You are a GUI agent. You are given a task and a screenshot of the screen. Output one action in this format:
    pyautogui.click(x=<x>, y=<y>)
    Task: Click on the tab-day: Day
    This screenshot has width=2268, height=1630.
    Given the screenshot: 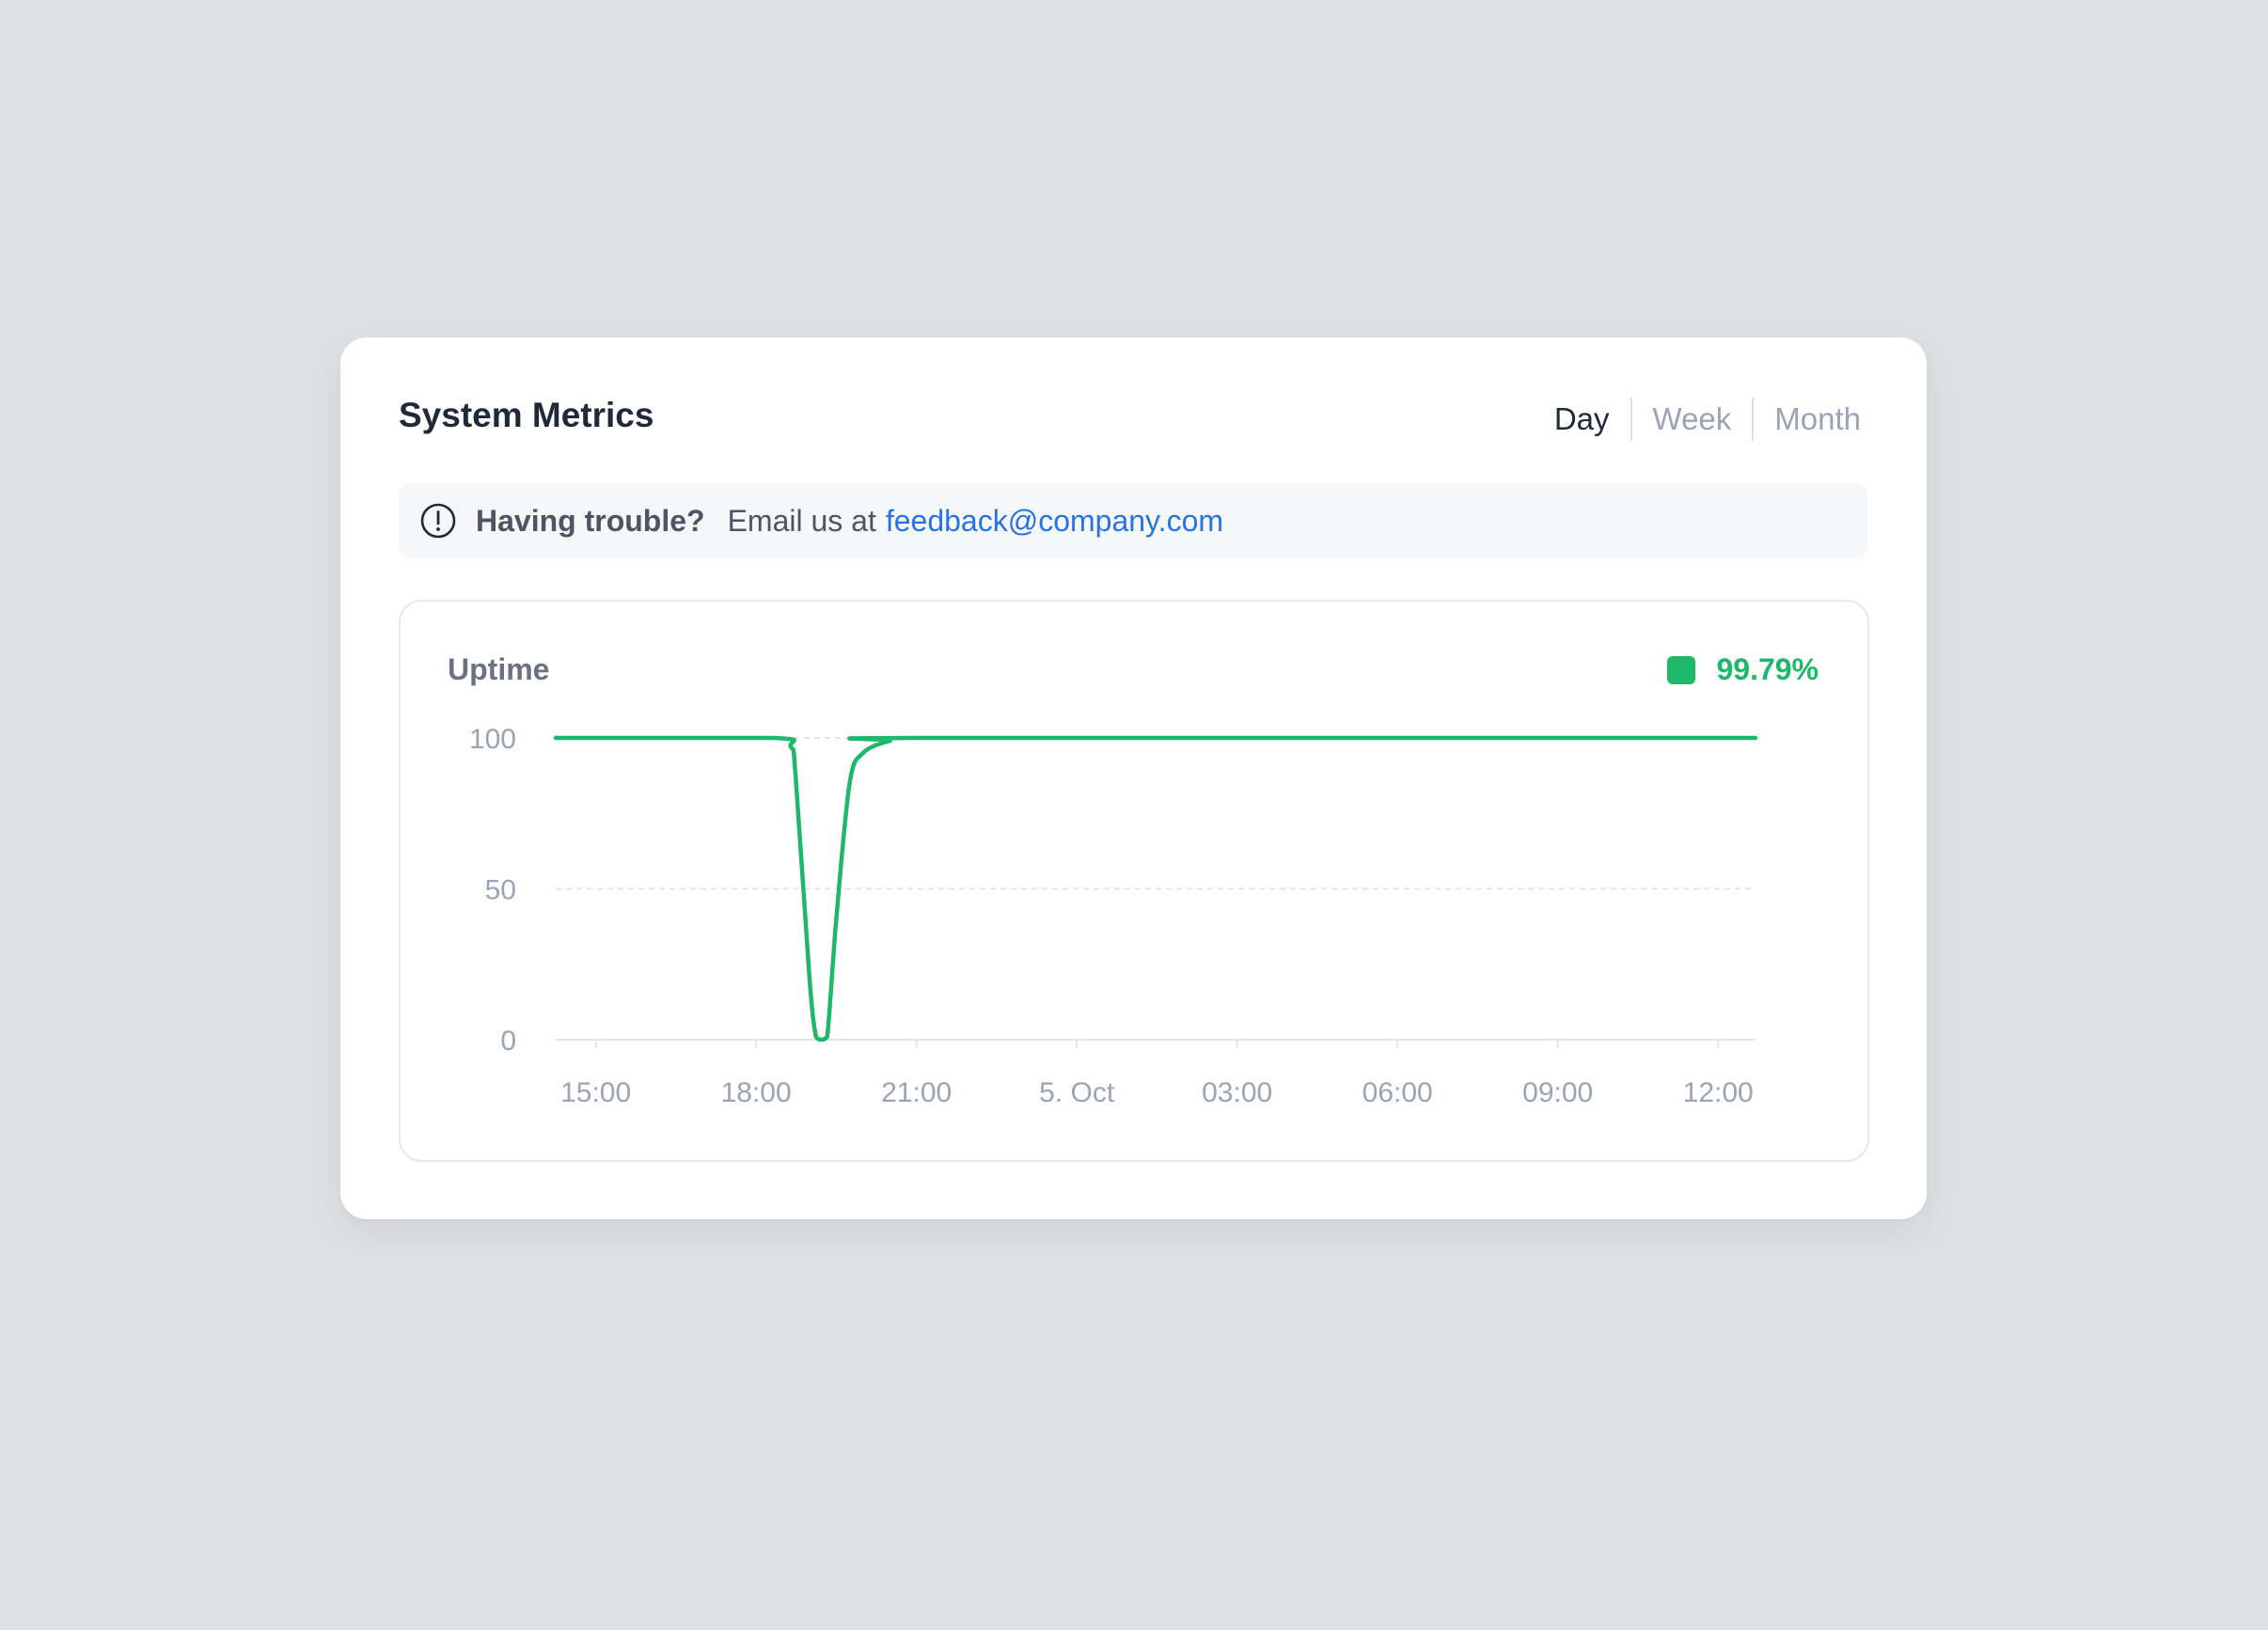 What is the action you would take?
    pyautogui.click(x=1581, y=419)
    